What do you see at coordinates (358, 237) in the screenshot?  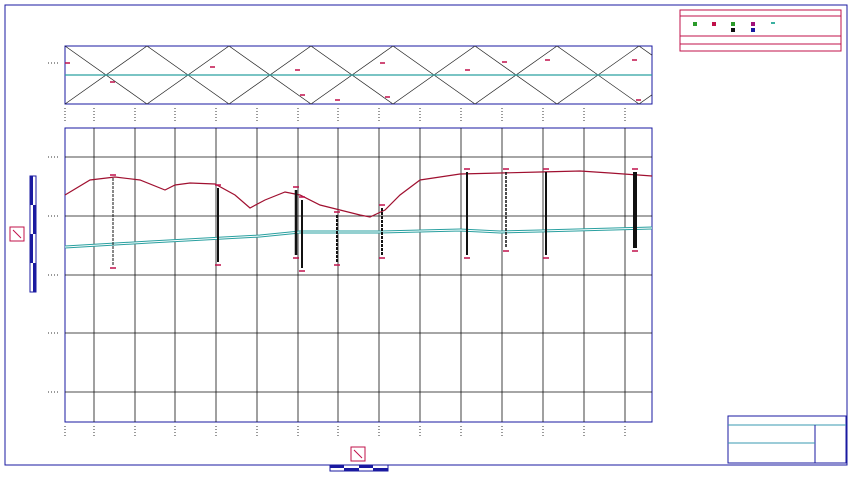 I see `water-profile-inner` at bounding box center [358, 237].